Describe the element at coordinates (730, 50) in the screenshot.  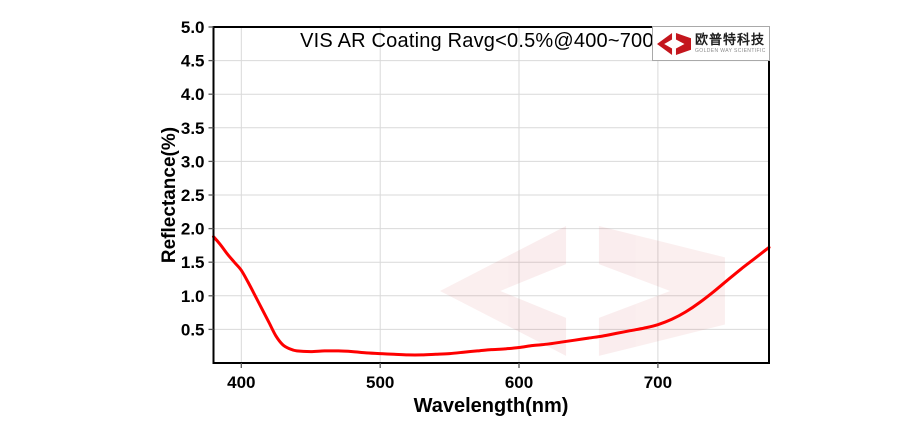
I see `brand-name-en: GOLDEN WAY SCIENTIFIC` at that location.